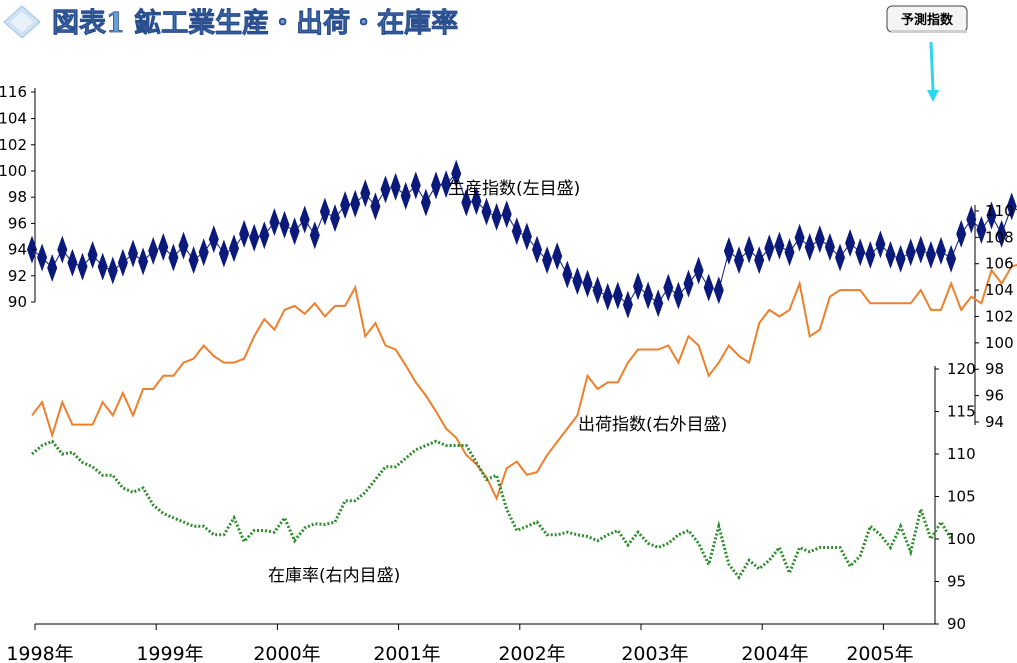 The height and width of the screenshot is (663, 1017). Describe the element at coordinates (999, 264) in the screenshot. I see `right-outer-tick-label: 106` at that location.